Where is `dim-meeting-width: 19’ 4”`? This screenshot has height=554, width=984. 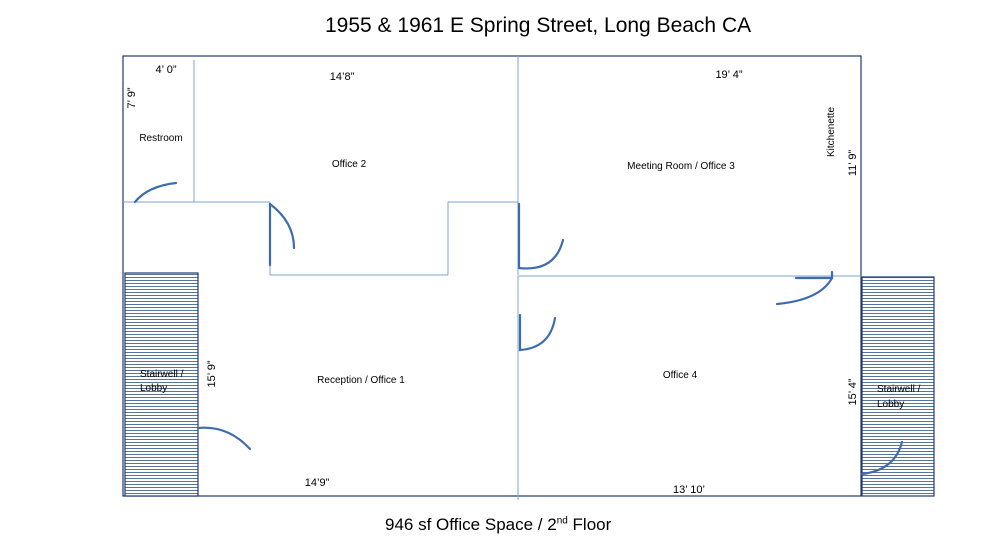
dim-meeting-width: 19’ 4” is located at coordinates (728, 75).